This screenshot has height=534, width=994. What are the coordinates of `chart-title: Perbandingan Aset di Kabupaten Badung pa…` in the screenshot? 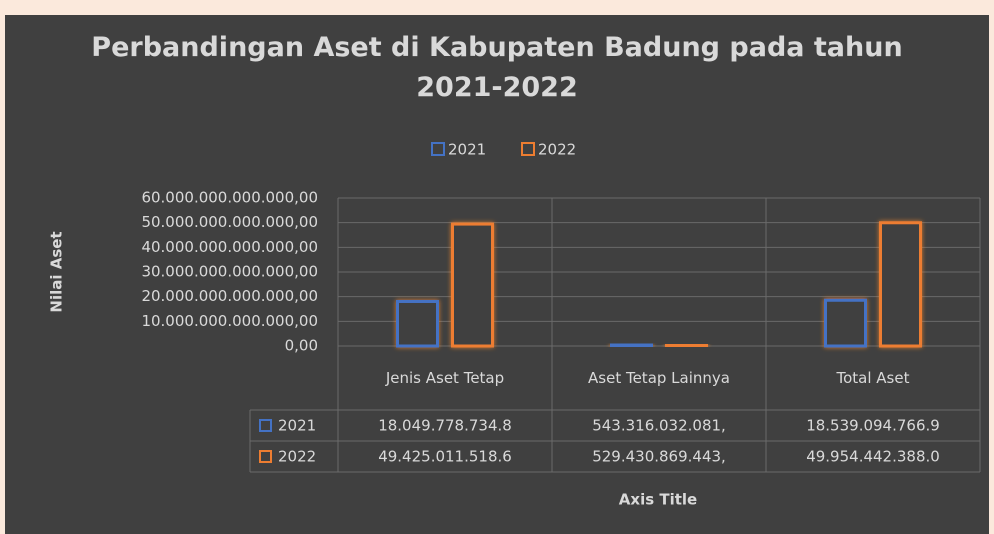 It's located at (497, 67).